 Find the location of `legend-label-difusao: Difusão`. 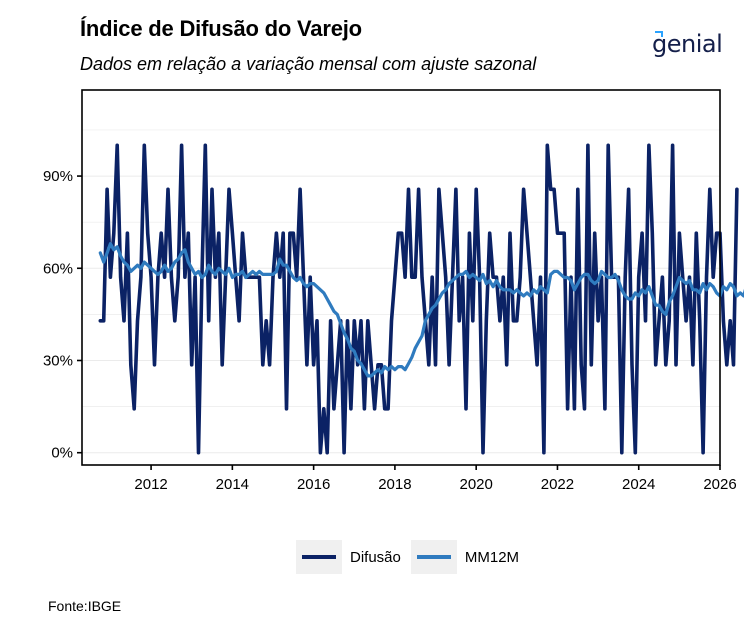

legend-label-difusao: Difusão is located at coordinates (375, 557).